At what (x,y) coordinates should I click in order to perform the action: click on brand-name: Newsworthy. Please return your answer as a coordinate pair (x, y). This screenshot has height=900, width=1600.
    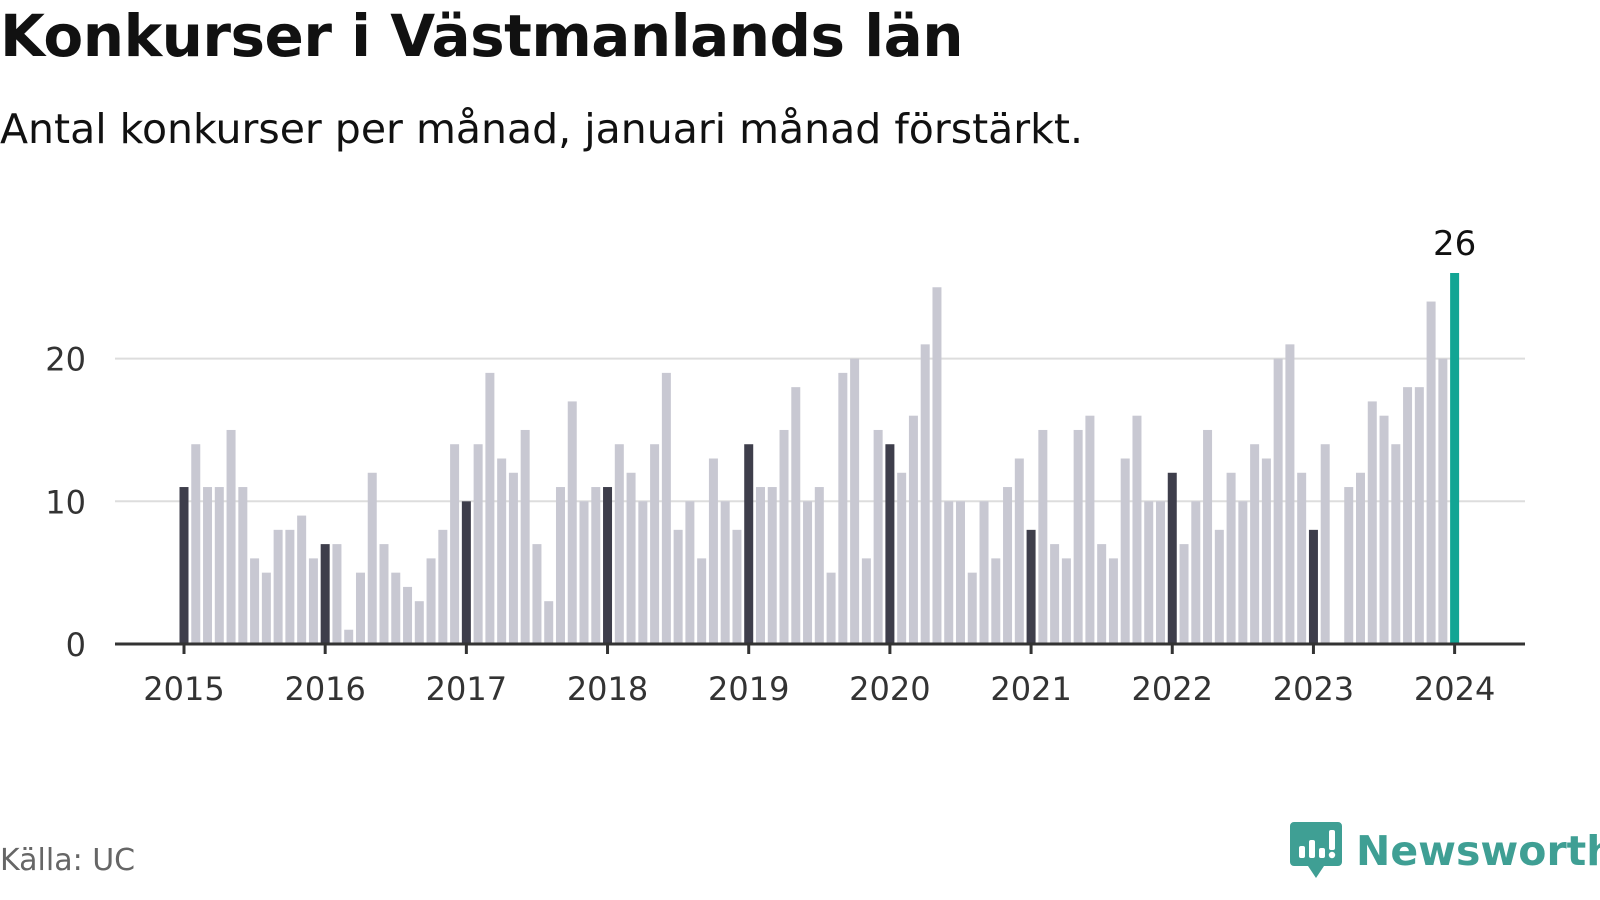
    Looking at the image, I should click on (1478, 851).